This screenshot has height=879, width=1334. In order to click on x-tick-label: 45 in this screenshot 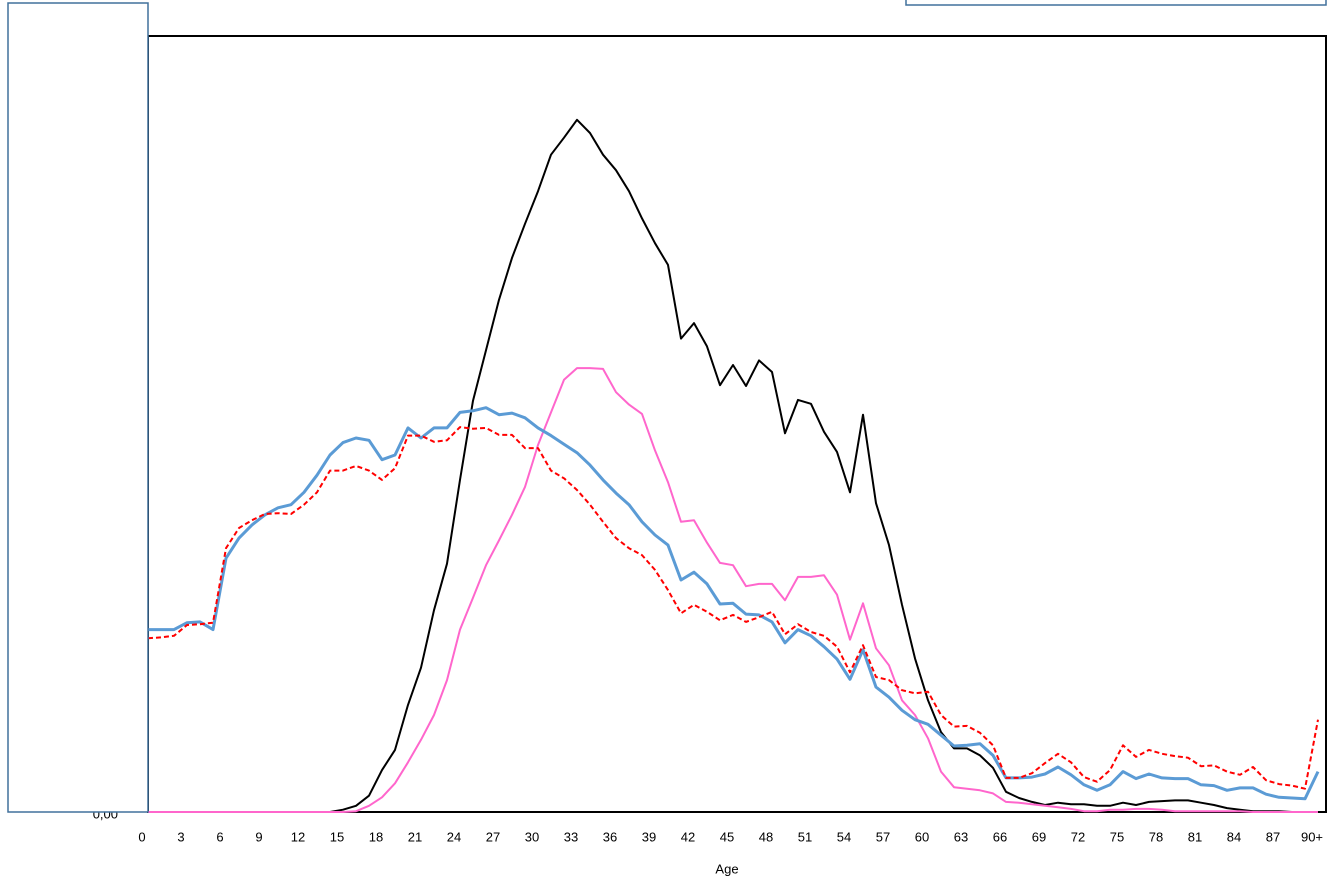, I will do `click(727, 836)`.